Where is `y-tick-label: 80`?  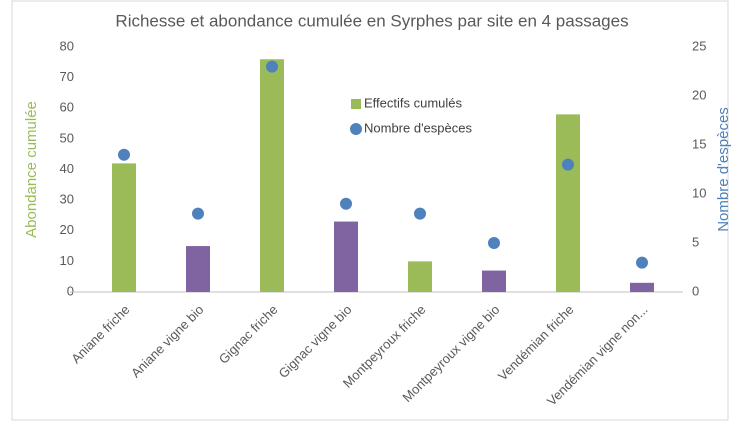
y-tick-label: 80 is located at coordinates (67, 45).